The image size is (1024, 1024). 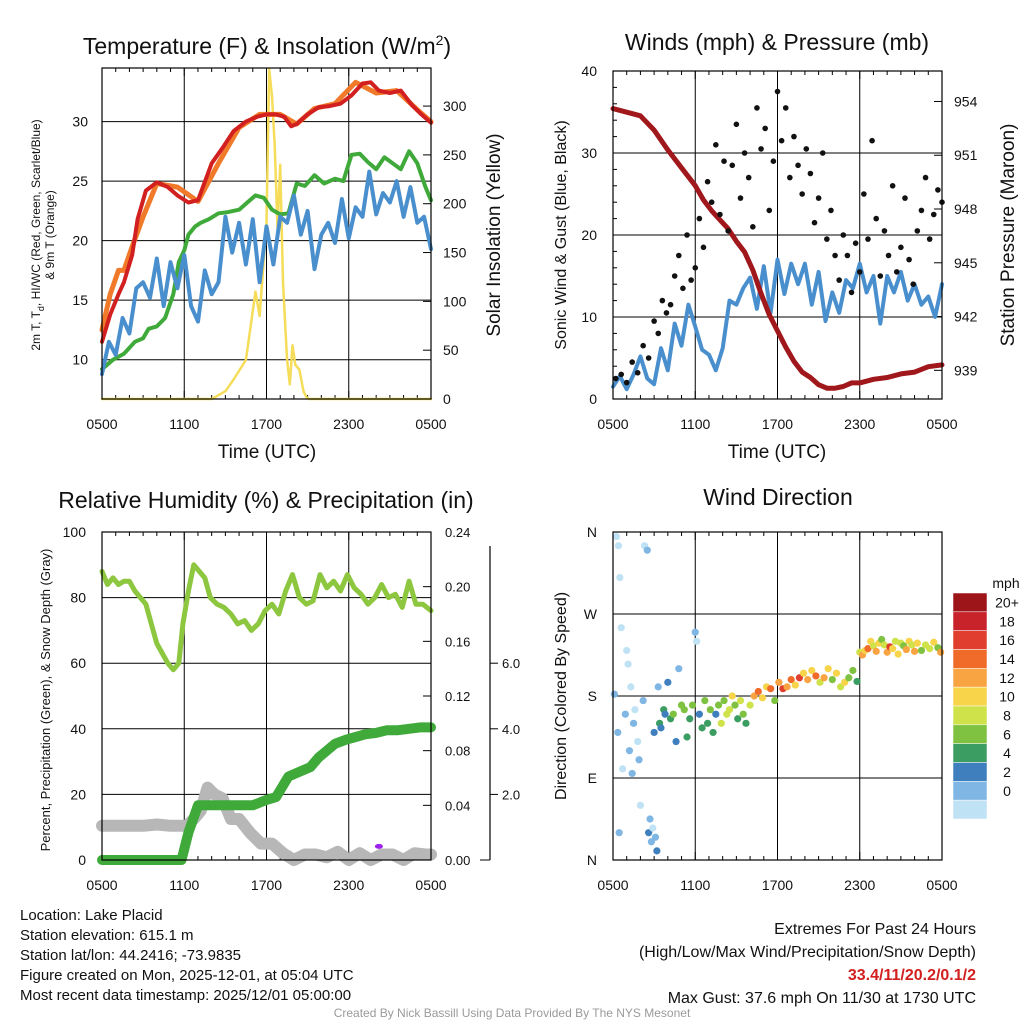 What do you see at coordinates (1007, 715) in the screenshot?
I see `colorbar-label: 8` at bounding box center [1007, 715].